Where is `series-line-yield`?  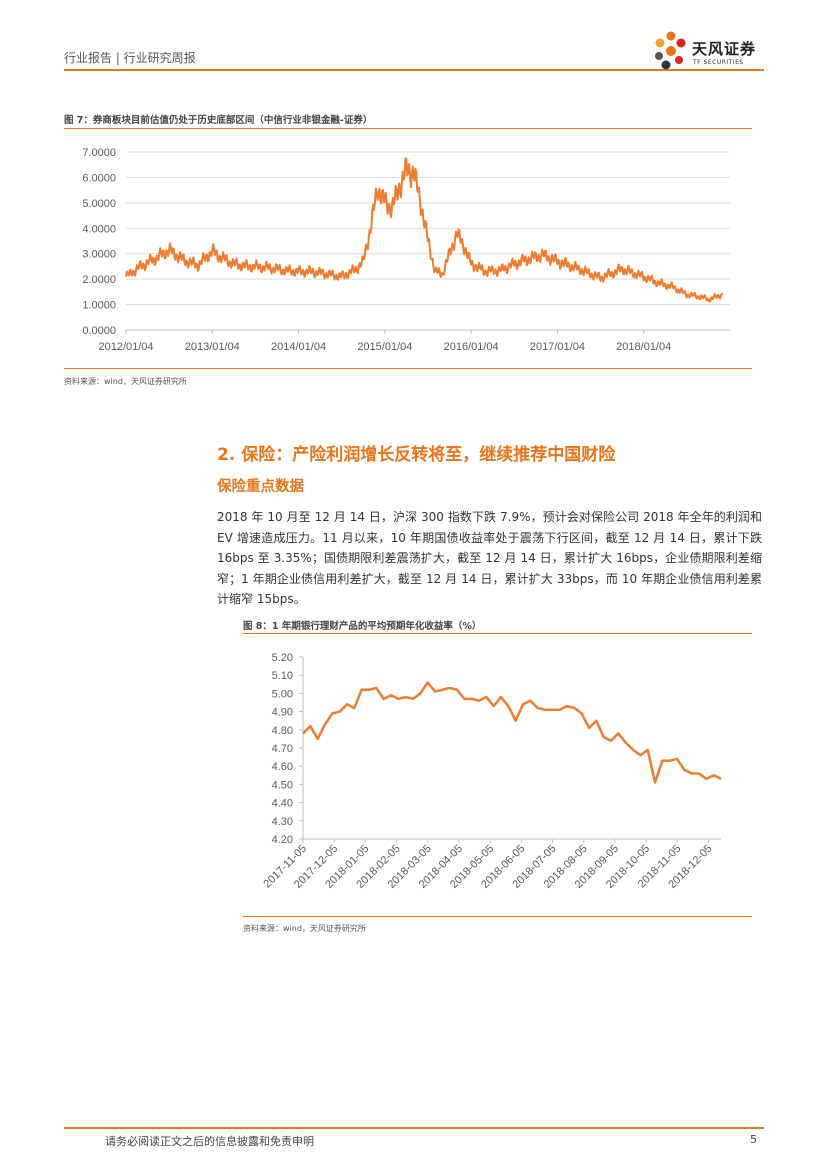
series-line-yield is located at coordinates (512, 732).